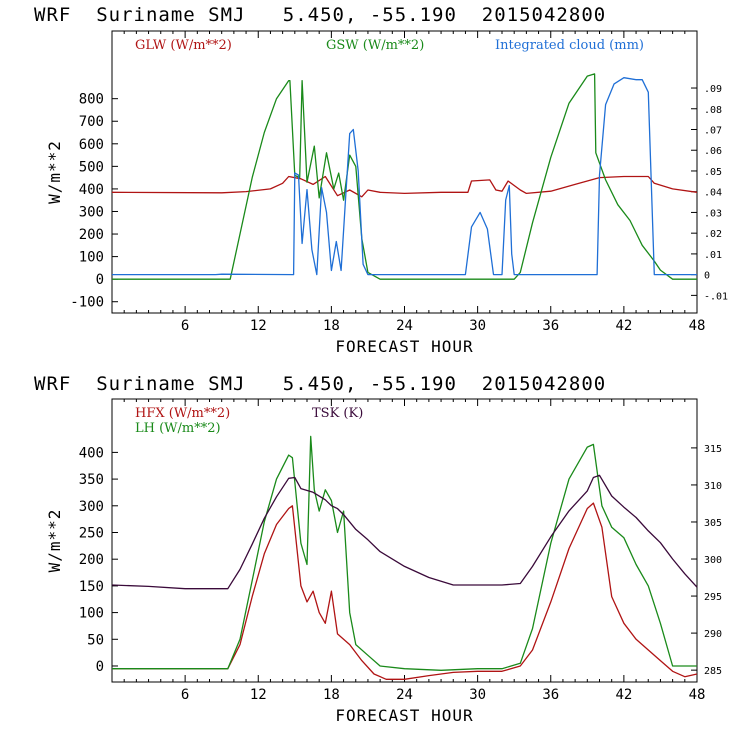 Image resolution: width=740 pixels, height=740 pixels. I want to click on chart2-x-tick-label: 6, so click(185, 695).